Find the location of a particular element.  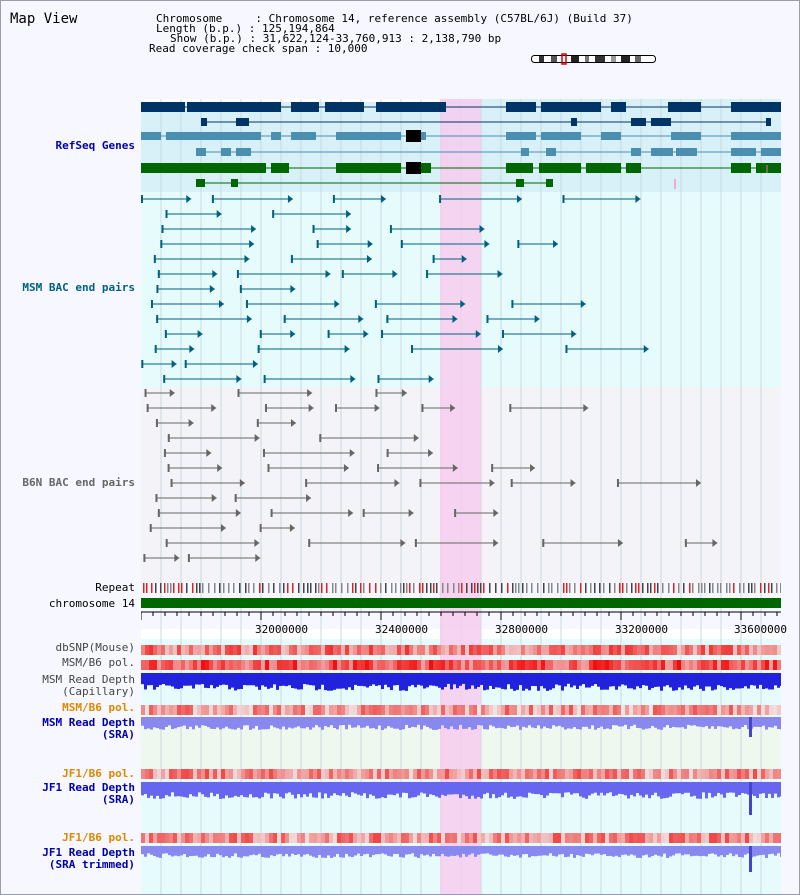

chromosome-bar is located at coordinates (461, 603).